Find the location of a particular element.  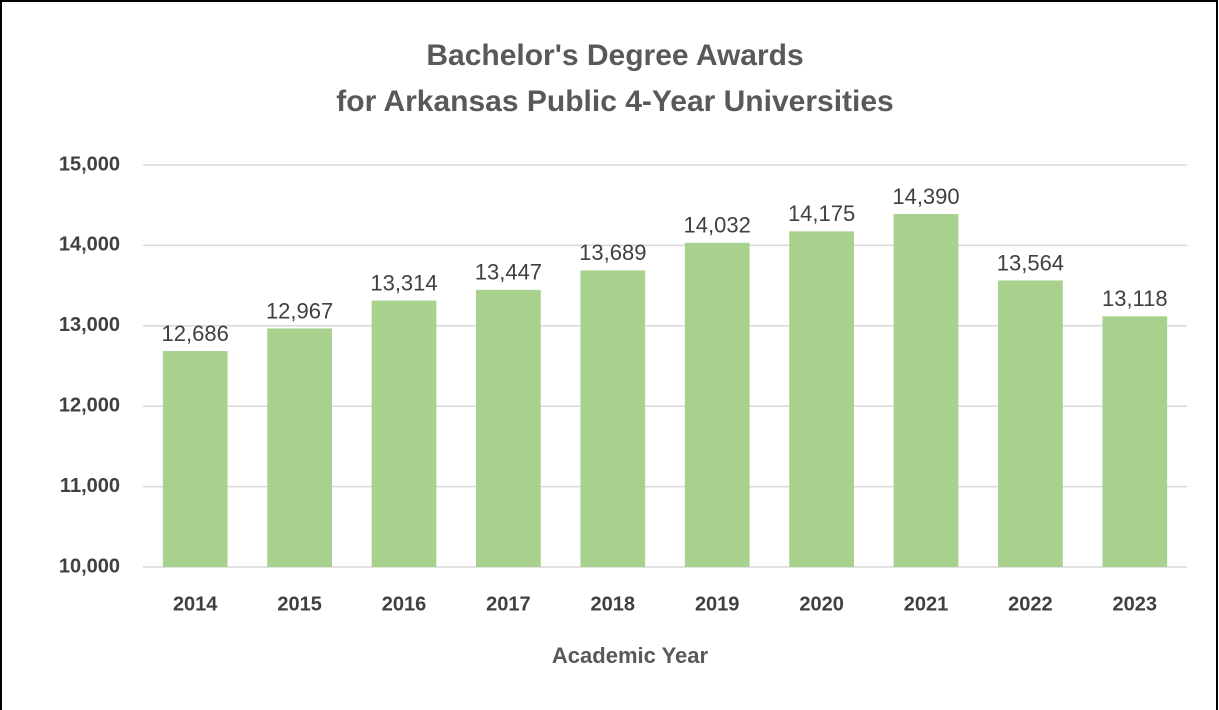

x-tick-label: 2023 is located at coordinates (1135, 604).